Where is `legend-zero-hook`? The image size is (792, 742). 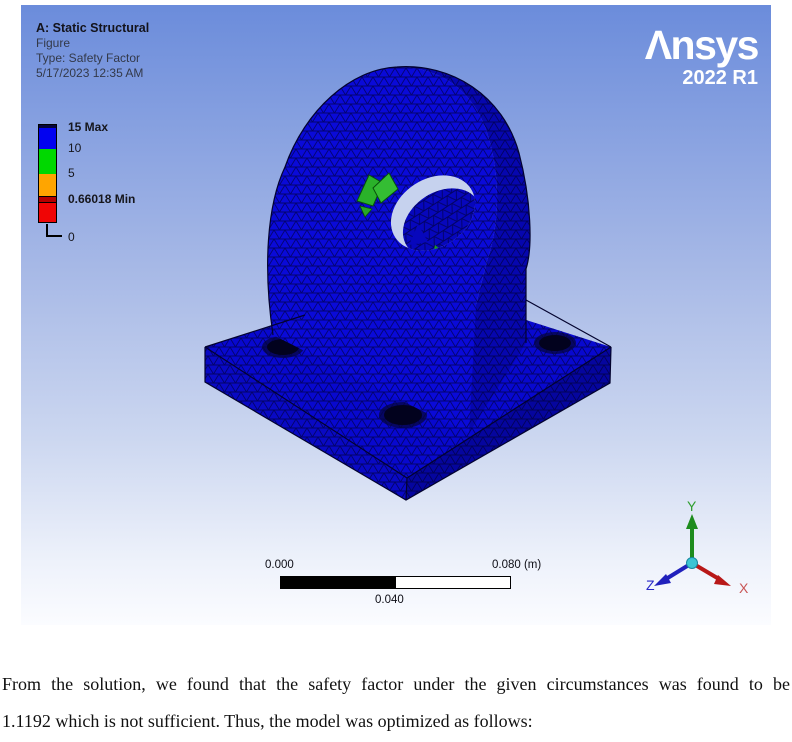 legend-zero-hook is located at coordinates (54, 230).